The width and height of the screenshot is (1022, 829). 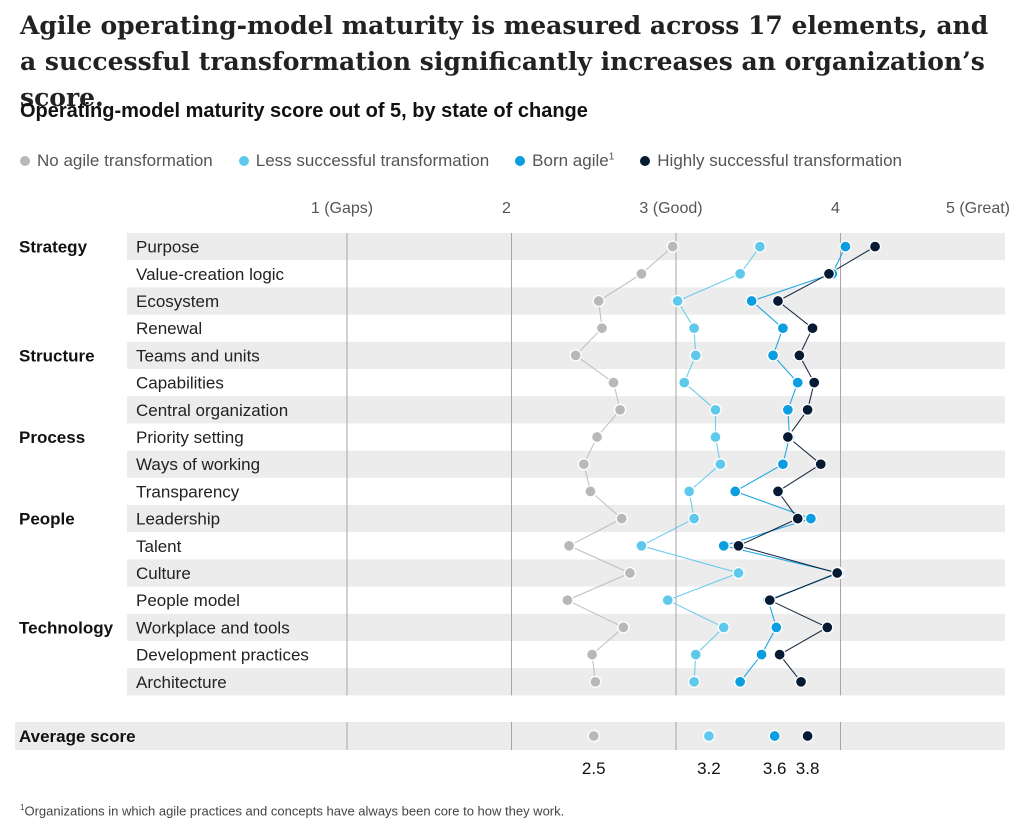 What do you see at coordinates (52, 437) in the screenshot?
I see `group-label-process: Process` at bounding box center [52, 437].